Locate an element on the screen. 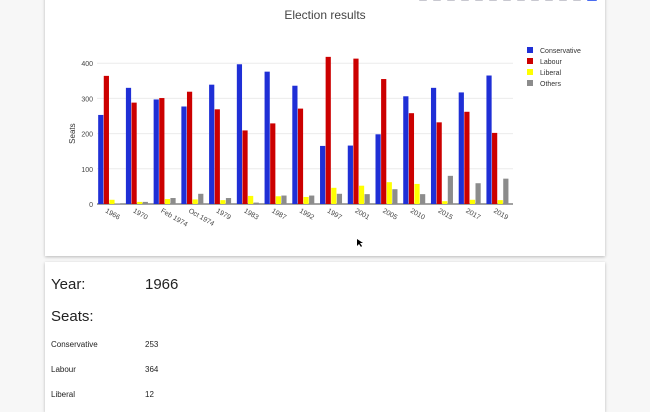 The height and width of the screenshot is (412, 650). x-tick-label: 1987 is located at coordinates (278, 215).